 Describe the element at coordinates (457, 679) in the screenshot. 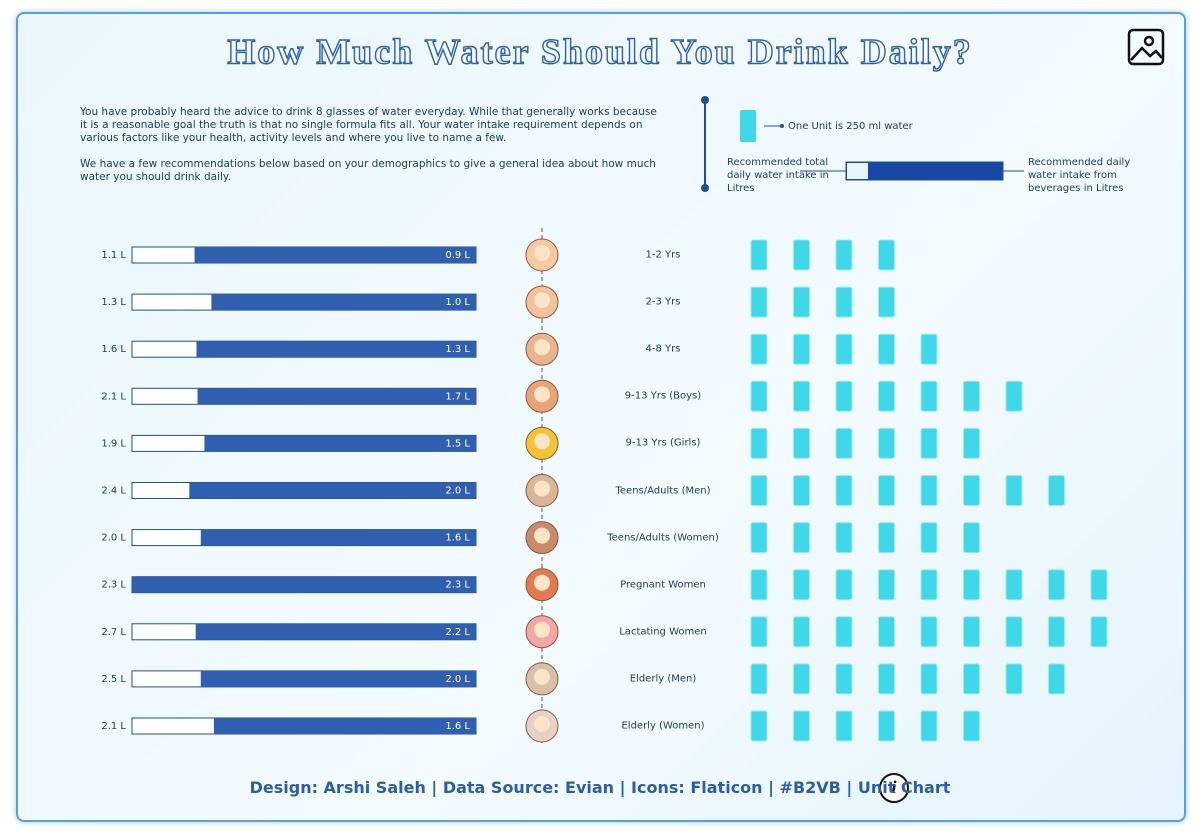

I see `beverage-label: 2.0 L` at that location.